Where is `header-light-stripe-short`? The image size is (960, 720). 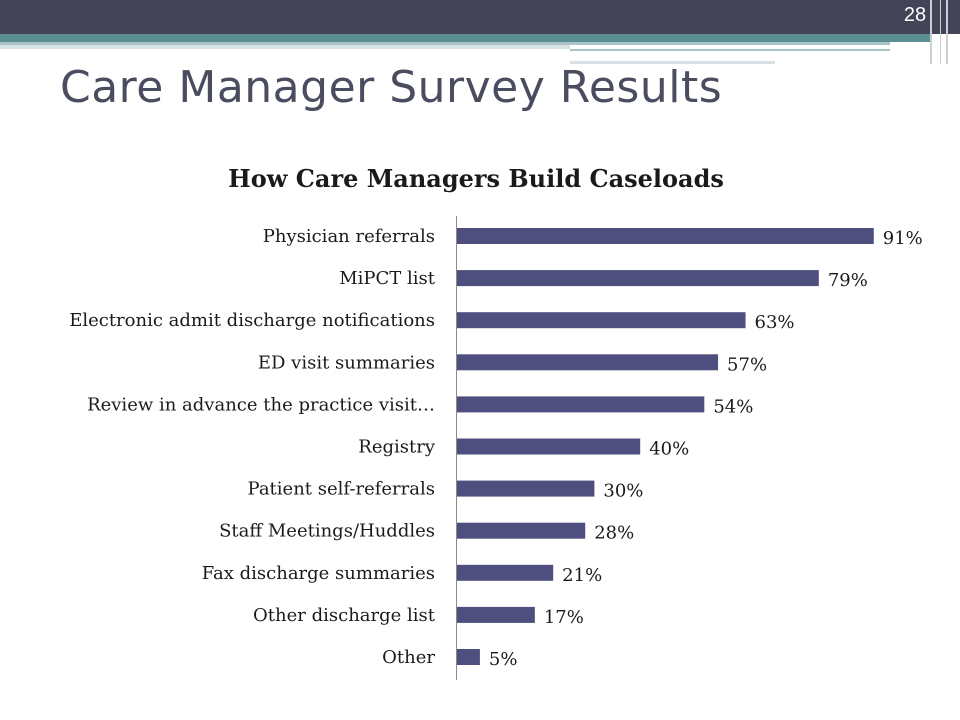
header-light-stripe-short is located at coordinates (672, 62).